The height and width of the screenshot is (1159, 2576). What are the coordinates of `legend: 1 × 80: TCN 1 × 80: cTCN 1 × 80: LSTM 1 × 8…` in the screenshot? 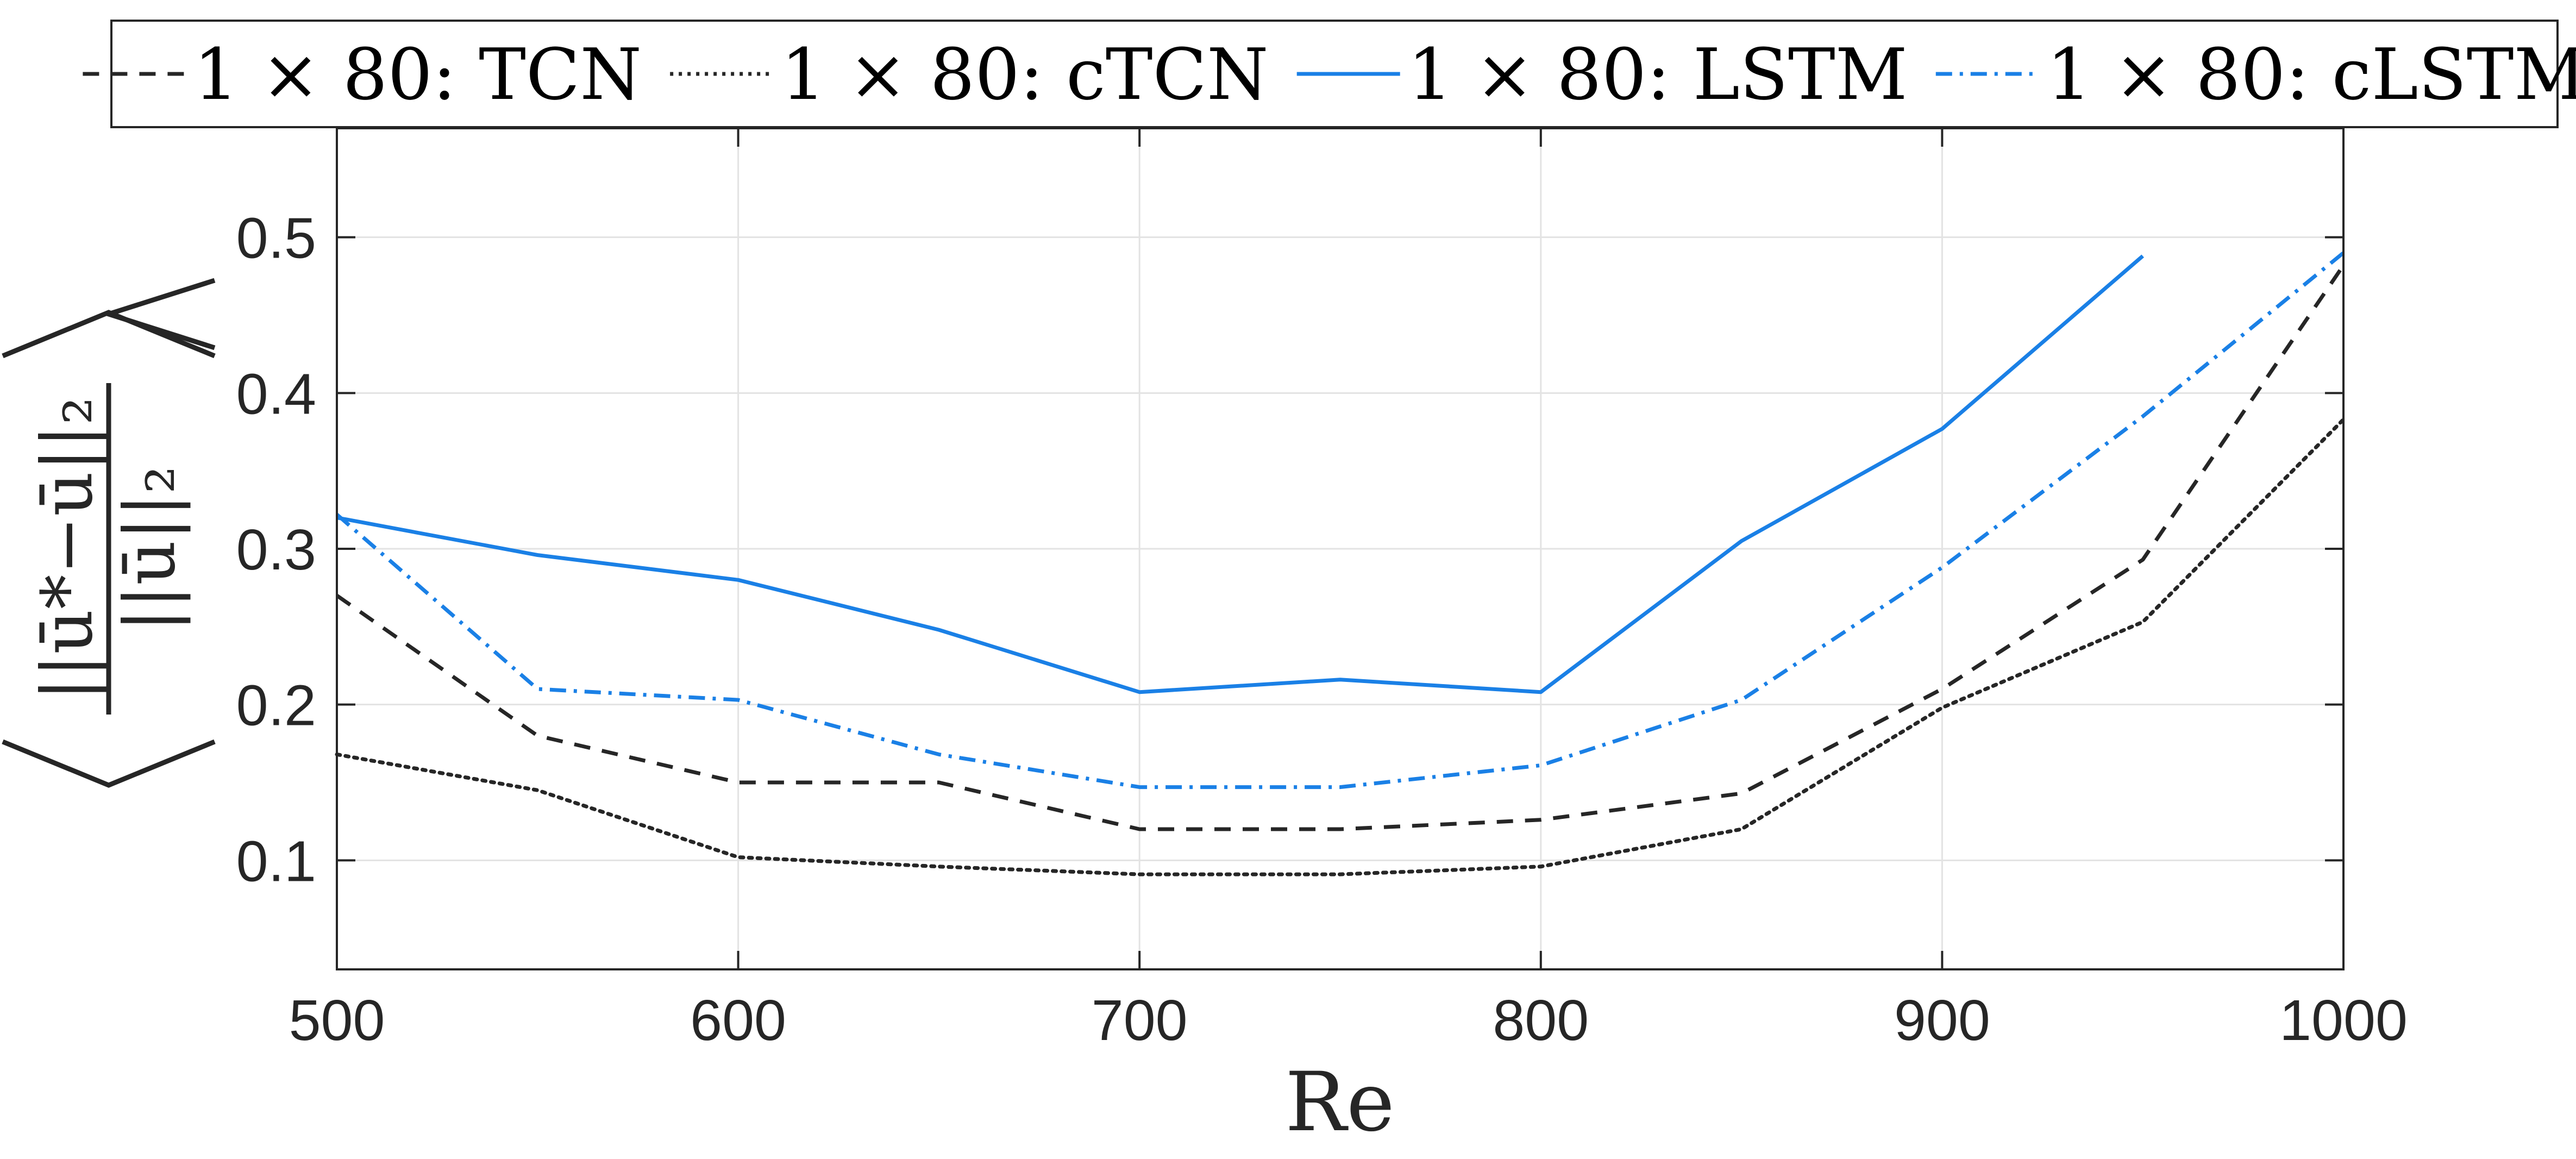 It's located at (1329, 74).